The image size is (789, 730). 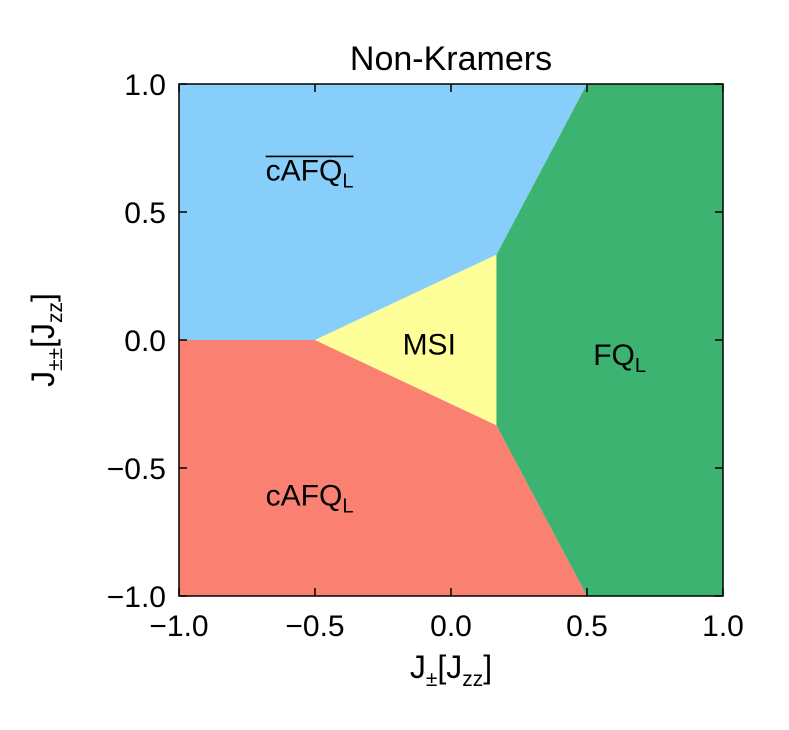 What do you see at coordinates (472, 679) in the screenshot?
I see `x-label-unit-sub: zz` at bounding box center [472, 679].